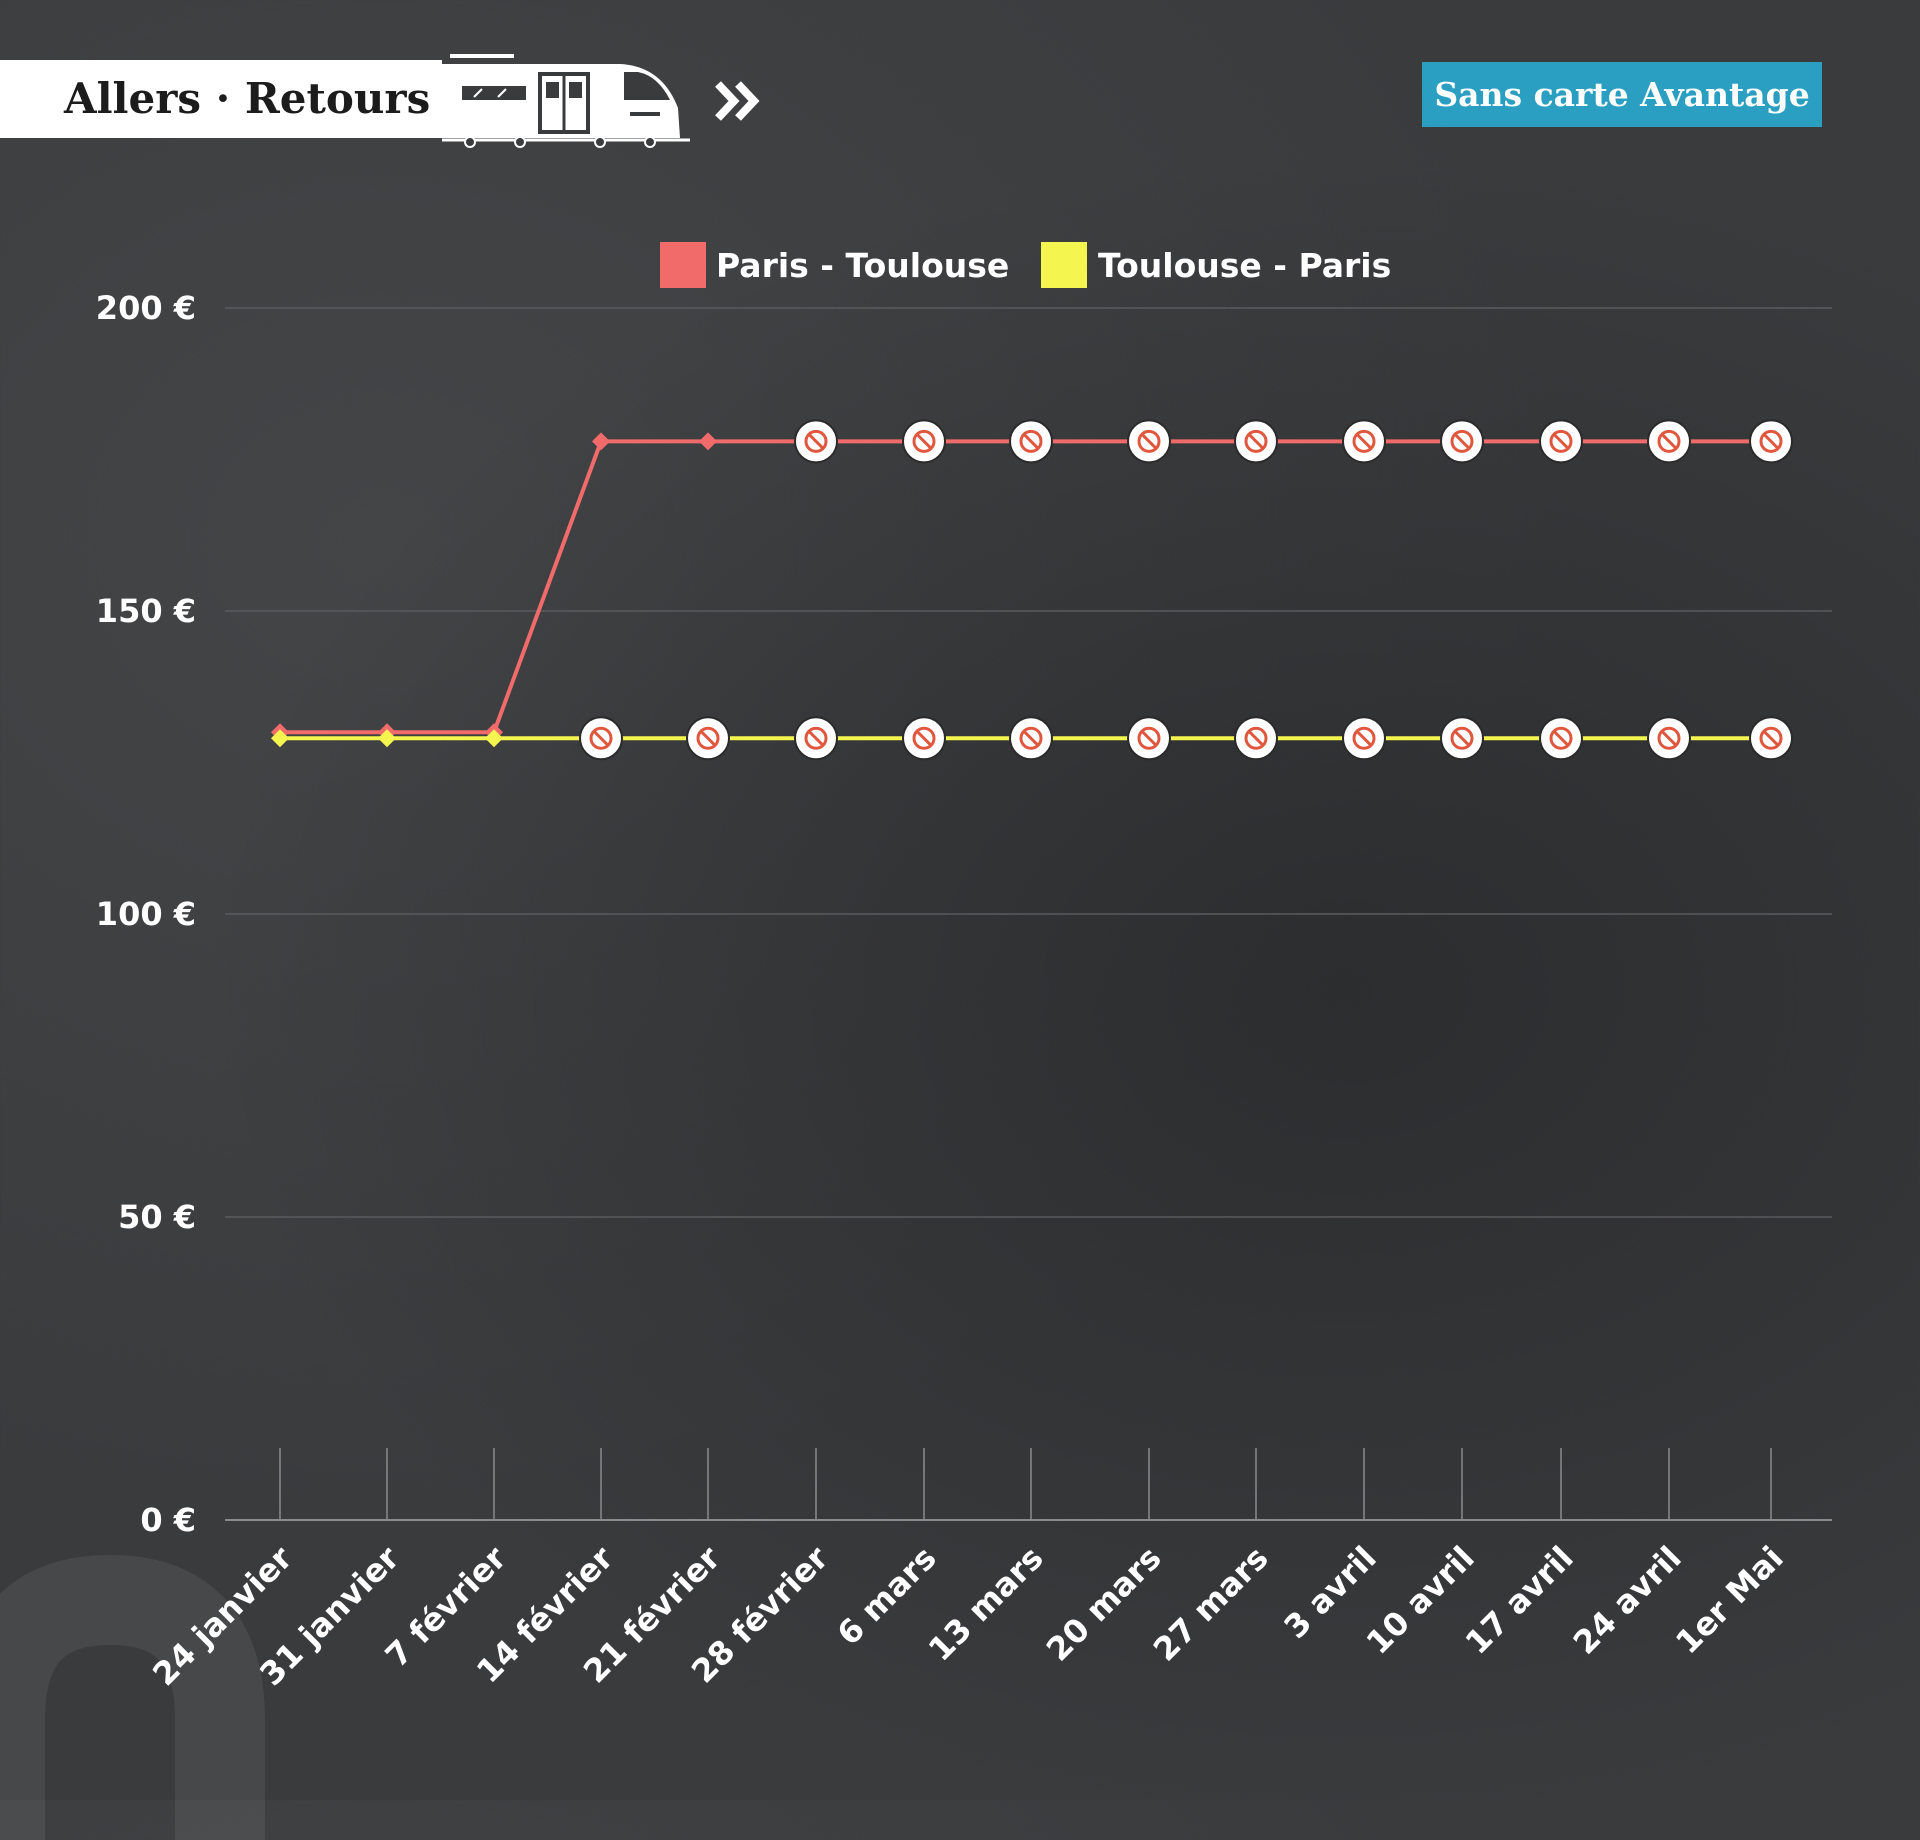 The width and height of the screenshot is (1920, 1840). What do you see at coordinates (168, 1520) in the screenshot?
I see `y-tick-label: 0 €` at bounding box center [168, 1520].